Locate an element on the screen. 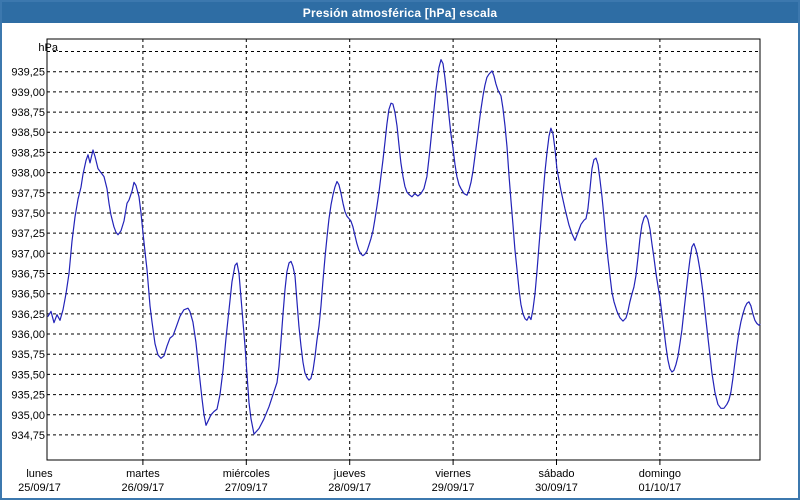 The width and height of the screenshot is (800, 500). x-date-label: 30/09/17 is located at coordinates (556, 488).